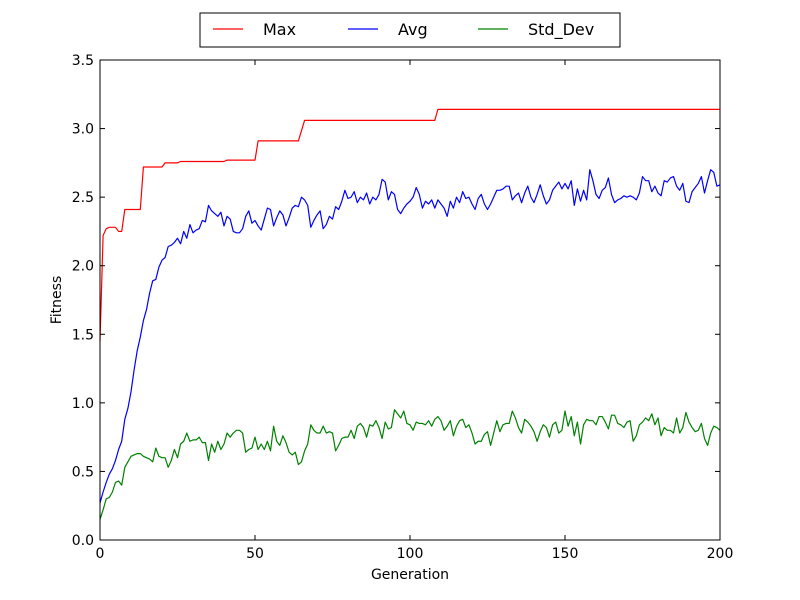  What do you see at coordinates (255, 554) in the screenshot?
I see `x-tick-label: 50` at bounding box center [255, 554].